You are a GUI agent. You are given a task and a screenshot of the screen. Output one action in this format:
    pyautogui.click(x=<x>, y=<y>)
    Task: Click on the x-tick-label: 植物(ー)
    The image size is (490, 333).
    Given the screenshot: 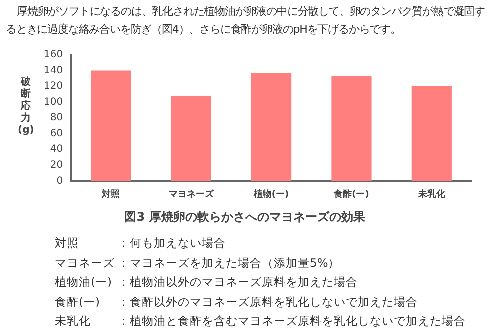 What is the action you would take?
    pyautogui.click(x=271, y=194)
    